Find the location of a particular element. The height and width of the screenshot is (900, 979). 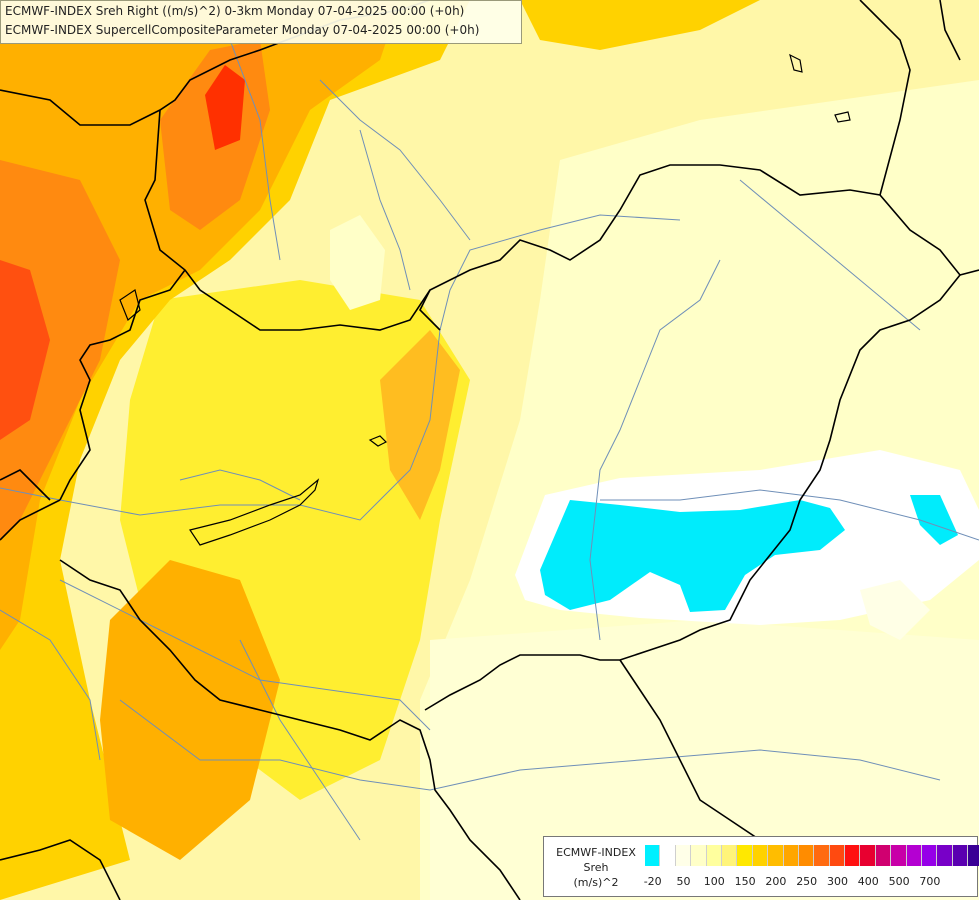

river-morava is located at coordinates (255, 150).